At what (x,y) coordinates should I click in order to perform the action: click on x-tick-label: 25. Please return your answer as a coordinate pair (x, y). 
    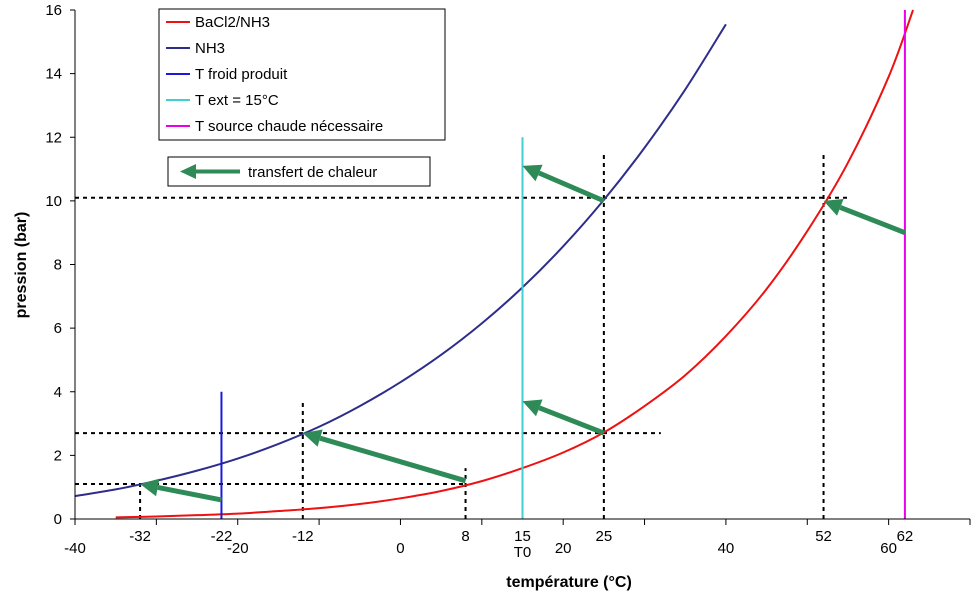
    Looking at the image, I should click on (604, 536).